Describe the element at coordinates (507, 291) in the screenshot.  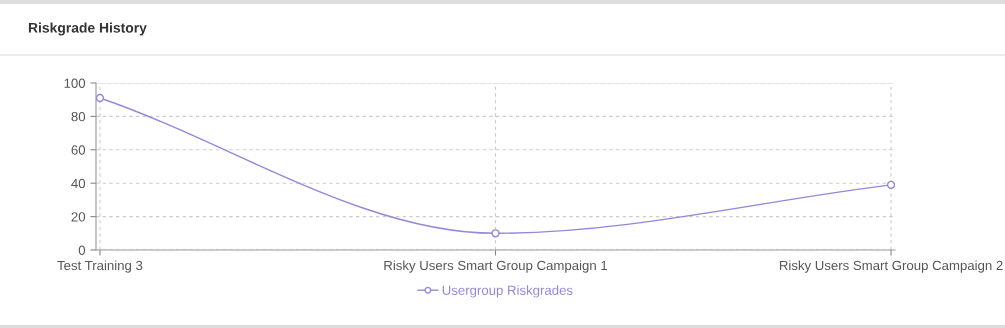
I see `legend-label: Usergroup Riskgrades` at that location.